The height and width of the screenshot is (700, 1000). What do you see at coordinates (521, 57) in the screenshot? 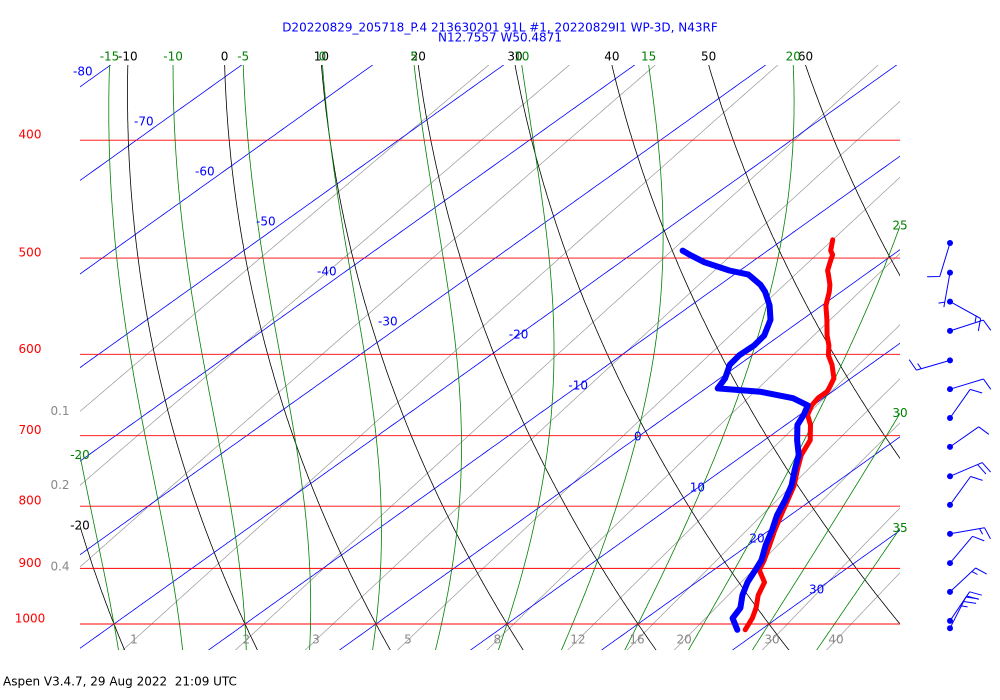
I see `moist-adiabat-label: 10` at bounding box center [521, 57].